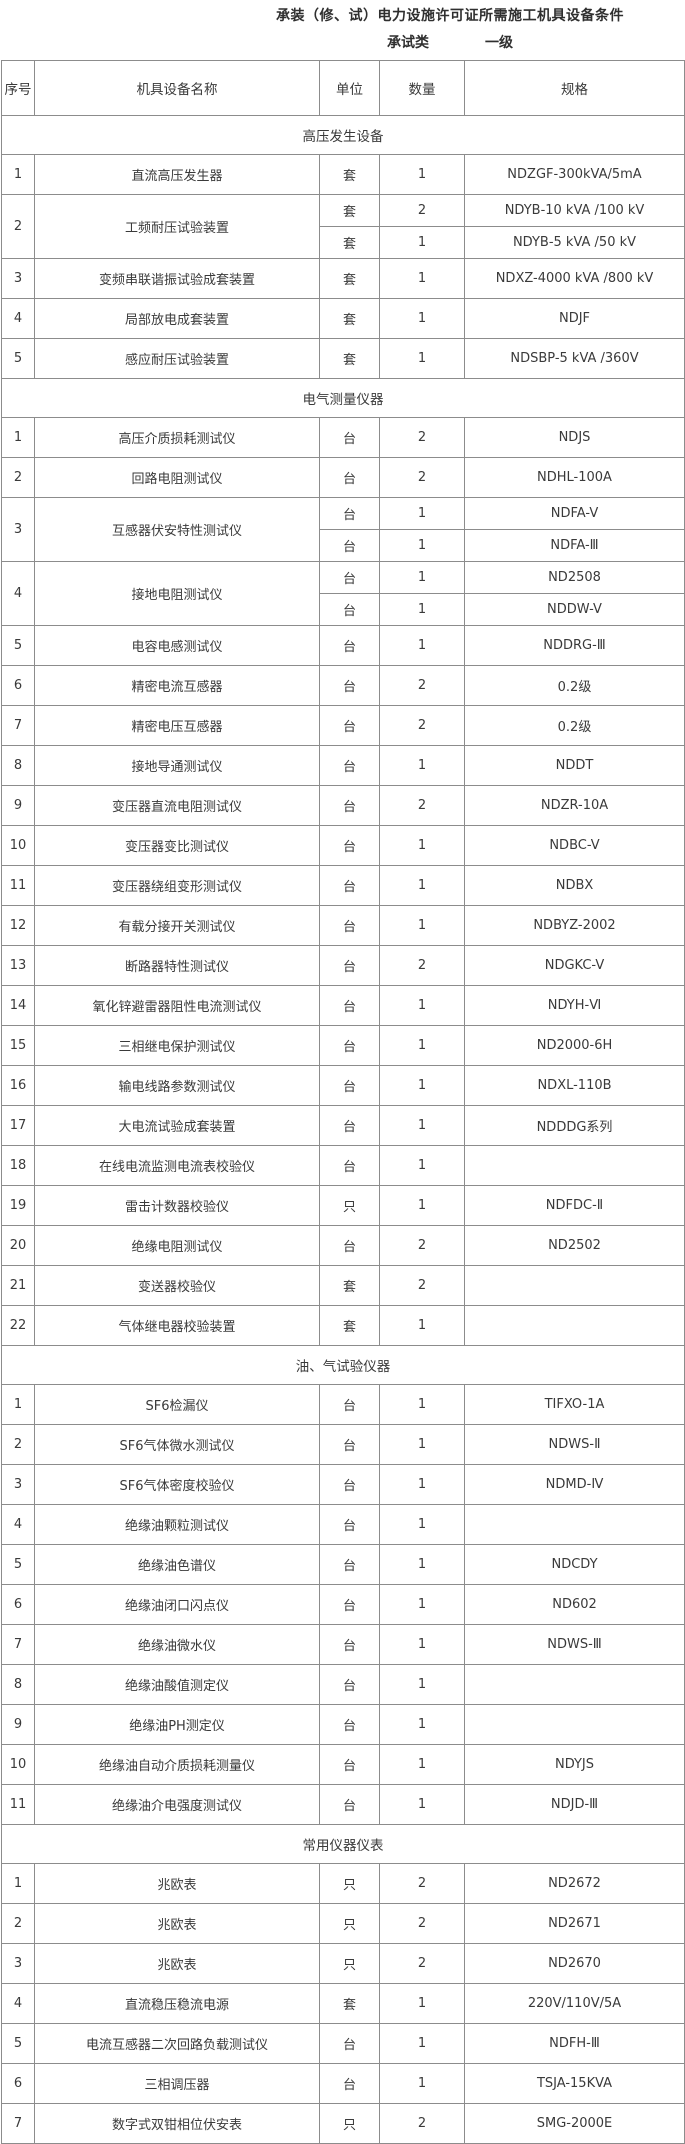 This screenshot has height=2144, width=685. What do you see at coordinates (18, 1923) in the screenshot?
I see `row-no-cell: 2` at bounding box center [18, 1923].